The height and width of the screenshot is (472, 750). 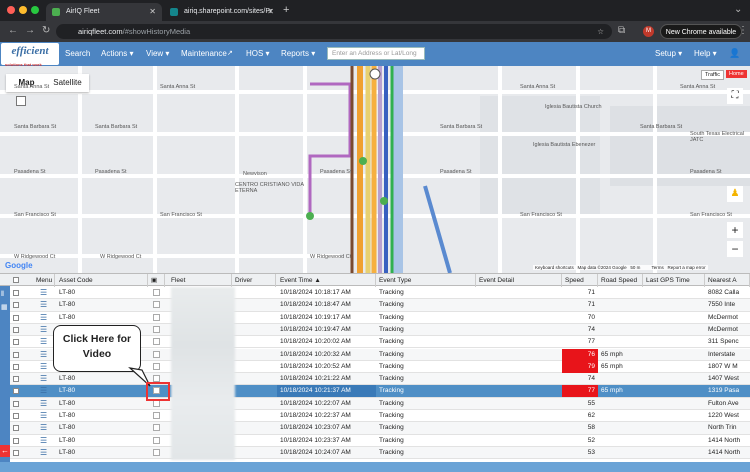 What do you see at coordinates (156, 280) in the screenshot?
I see `col-video: ▣` at bounding box center [156, 280].